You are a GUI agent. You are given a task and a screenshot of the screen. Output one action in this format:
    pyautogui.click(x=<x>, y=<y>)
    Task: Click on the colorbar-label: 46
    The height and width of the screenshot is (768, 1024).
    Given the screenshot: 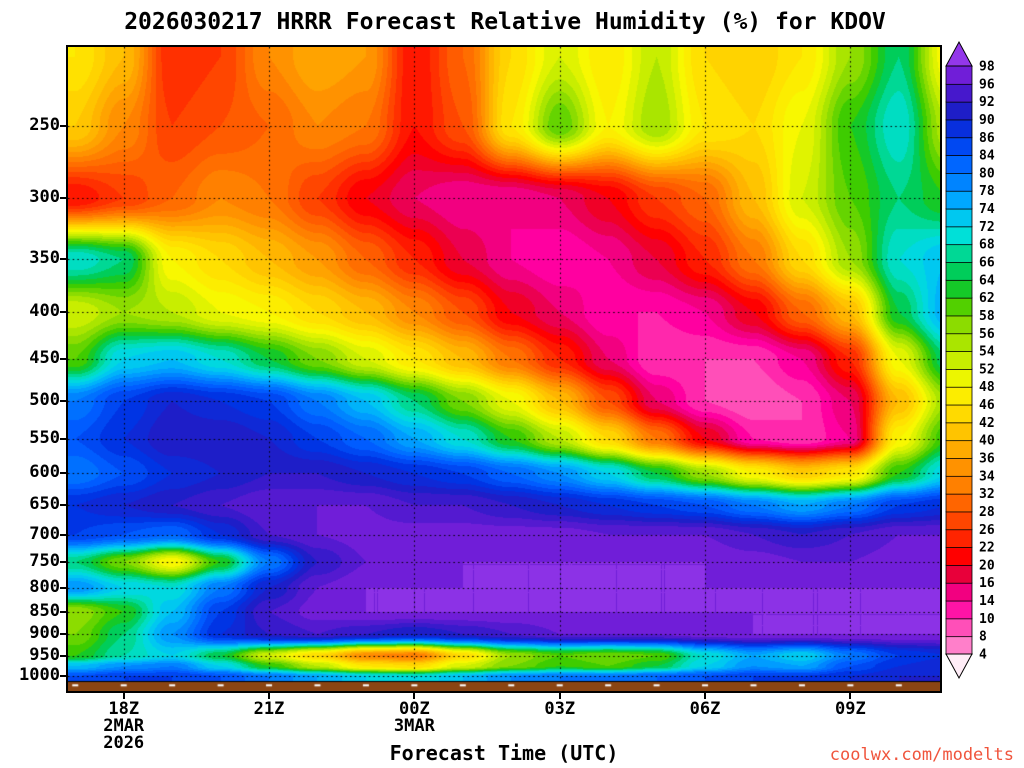 What is the action you would take?
    pyautogui.click(x=987, y=405)
    